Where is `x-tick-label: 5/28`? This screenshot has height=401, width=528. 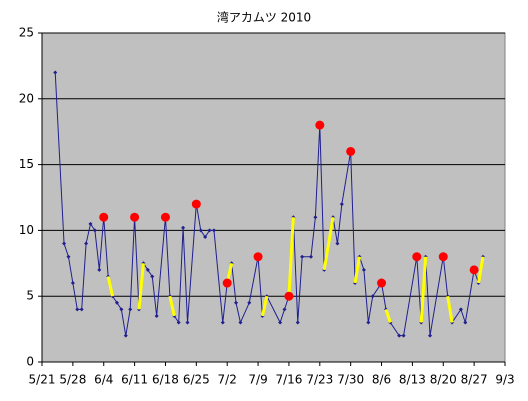 x-tick-label: 5/28 is located at coordinates (72, 380).